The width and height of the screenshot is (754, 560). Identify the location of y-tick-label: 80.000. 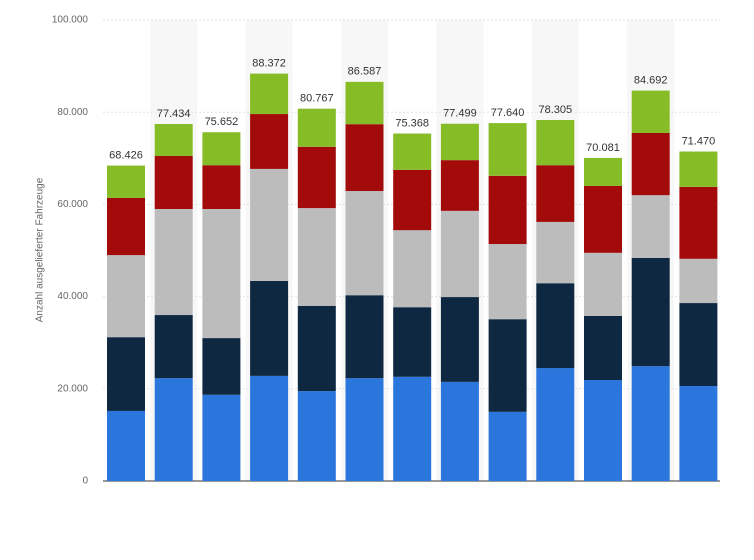
(72, 112).